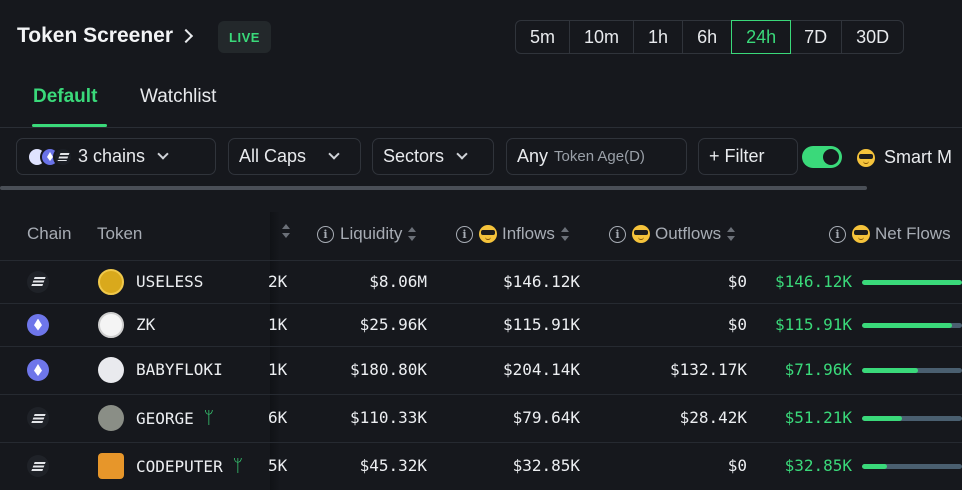  What do you see at coordinates (913, 233) in the screenshot?
I see `column-header-net-flows-label: Net Flows` at bounding box center [913, 233].